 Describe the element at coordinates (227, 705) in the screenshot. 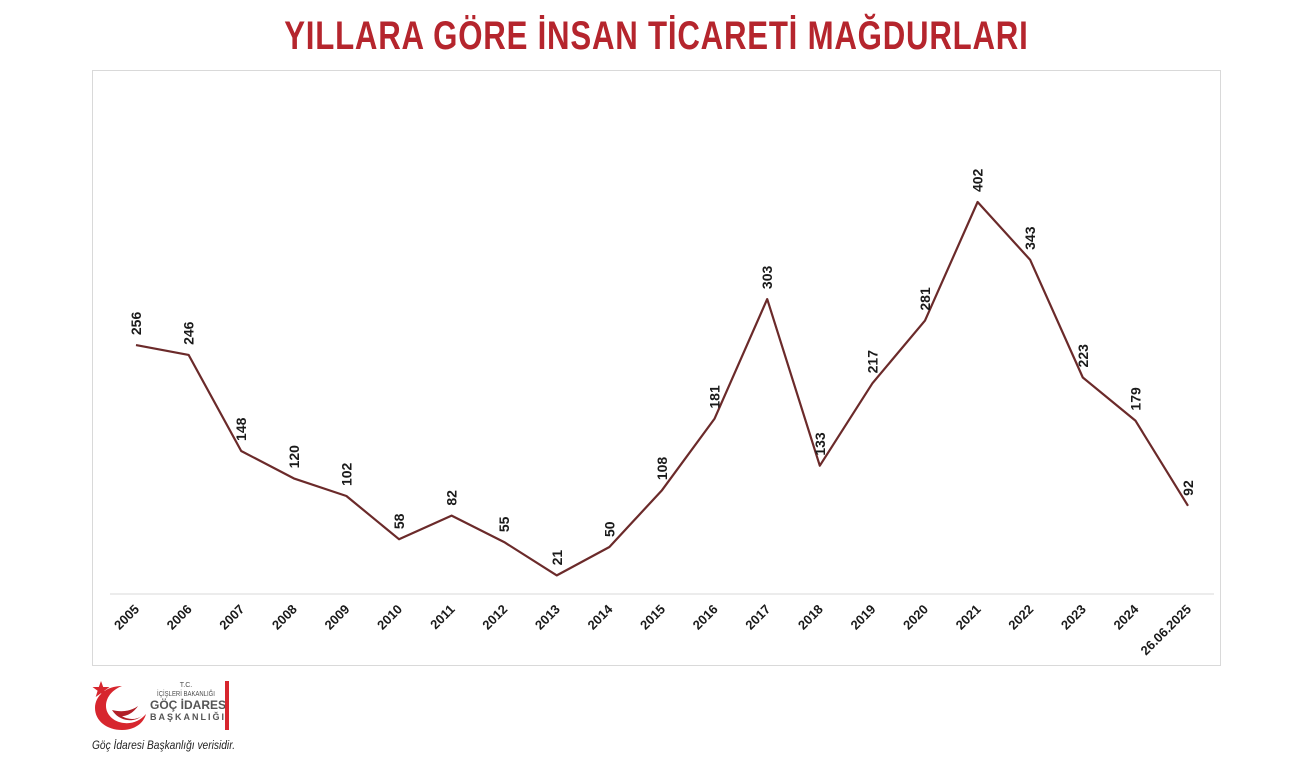

I see `logo-divider` at that location.